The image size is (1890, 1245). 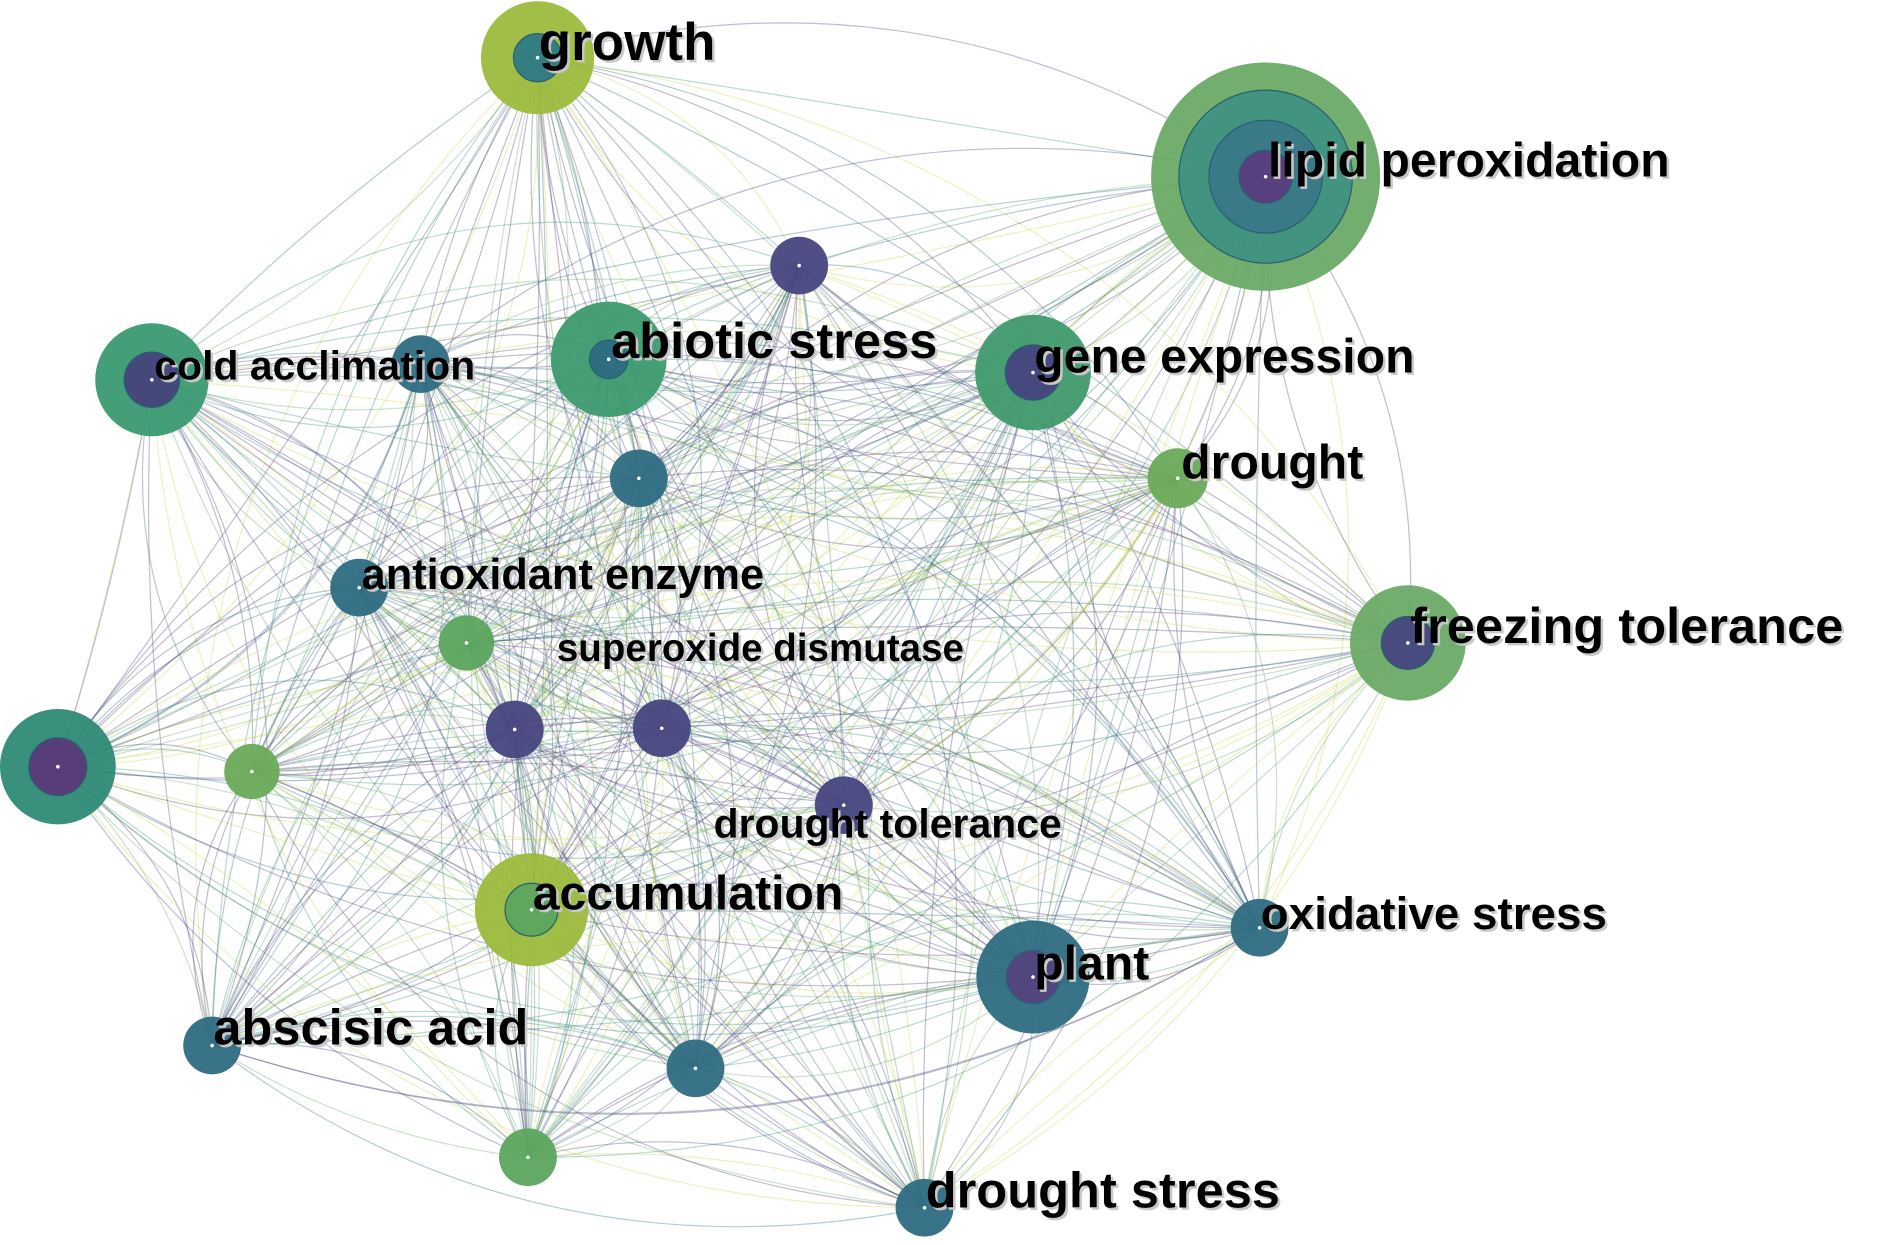 I want to click on node-freezing-tolerance, so click(x=1408, y=643).